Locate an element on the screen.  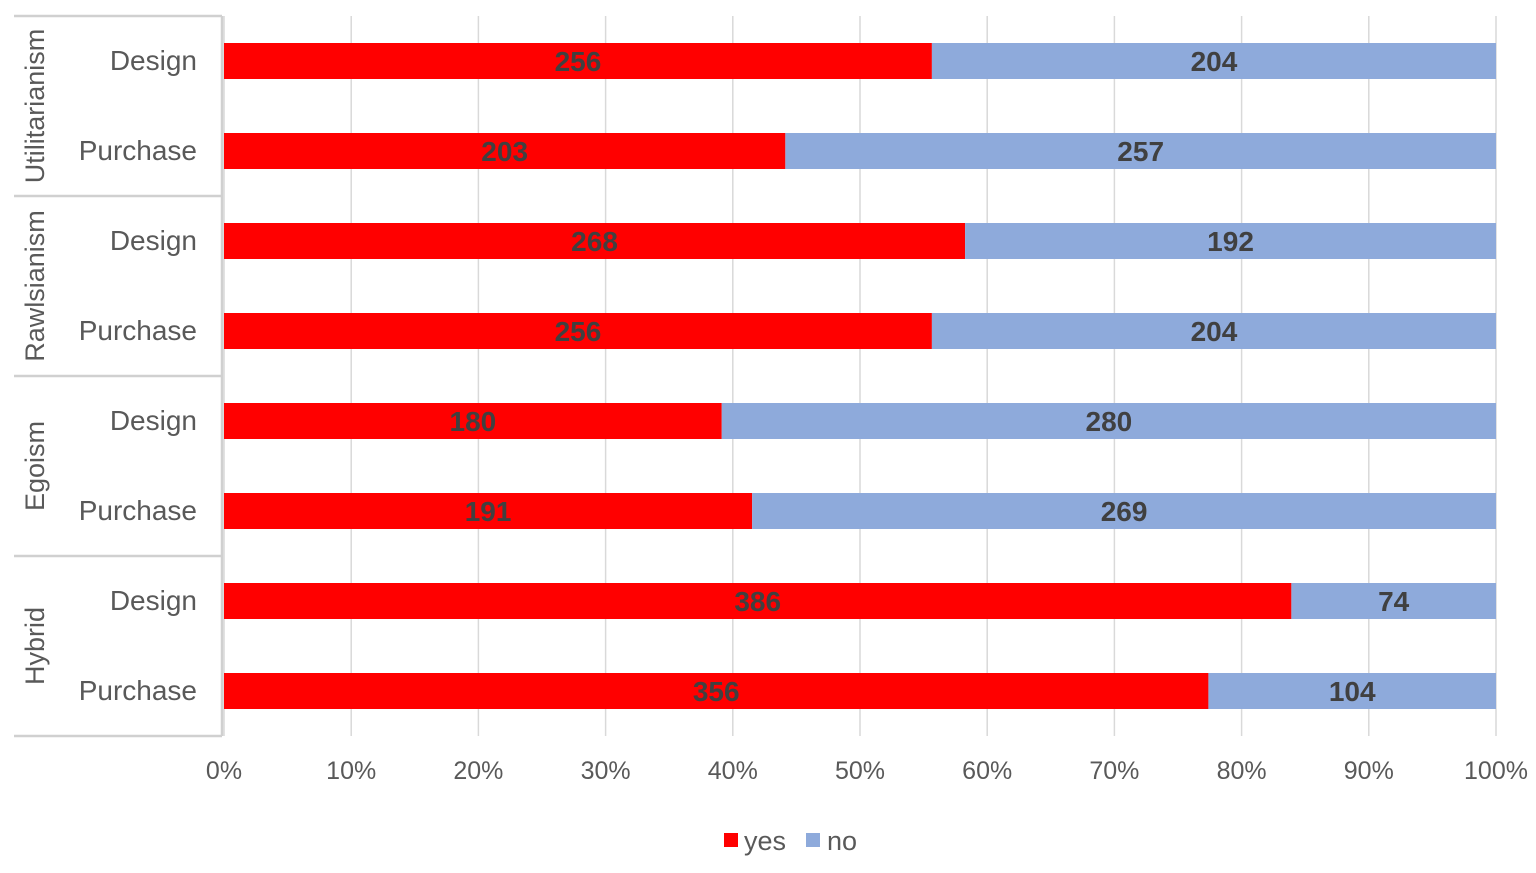
data-label: 191 is located at coordinates (488, 511).